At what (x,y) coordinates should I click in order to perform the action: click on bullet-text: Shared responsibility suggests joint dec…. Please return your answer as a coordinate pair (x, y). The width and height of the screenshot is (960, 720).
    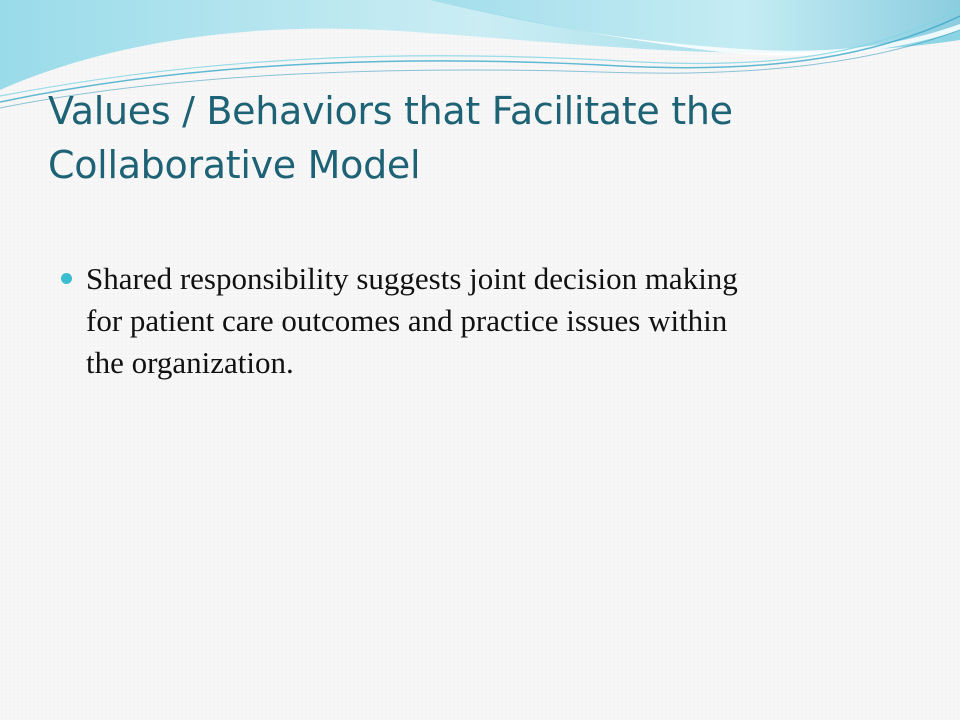
    Looking at the image, I should click on (492, 321).